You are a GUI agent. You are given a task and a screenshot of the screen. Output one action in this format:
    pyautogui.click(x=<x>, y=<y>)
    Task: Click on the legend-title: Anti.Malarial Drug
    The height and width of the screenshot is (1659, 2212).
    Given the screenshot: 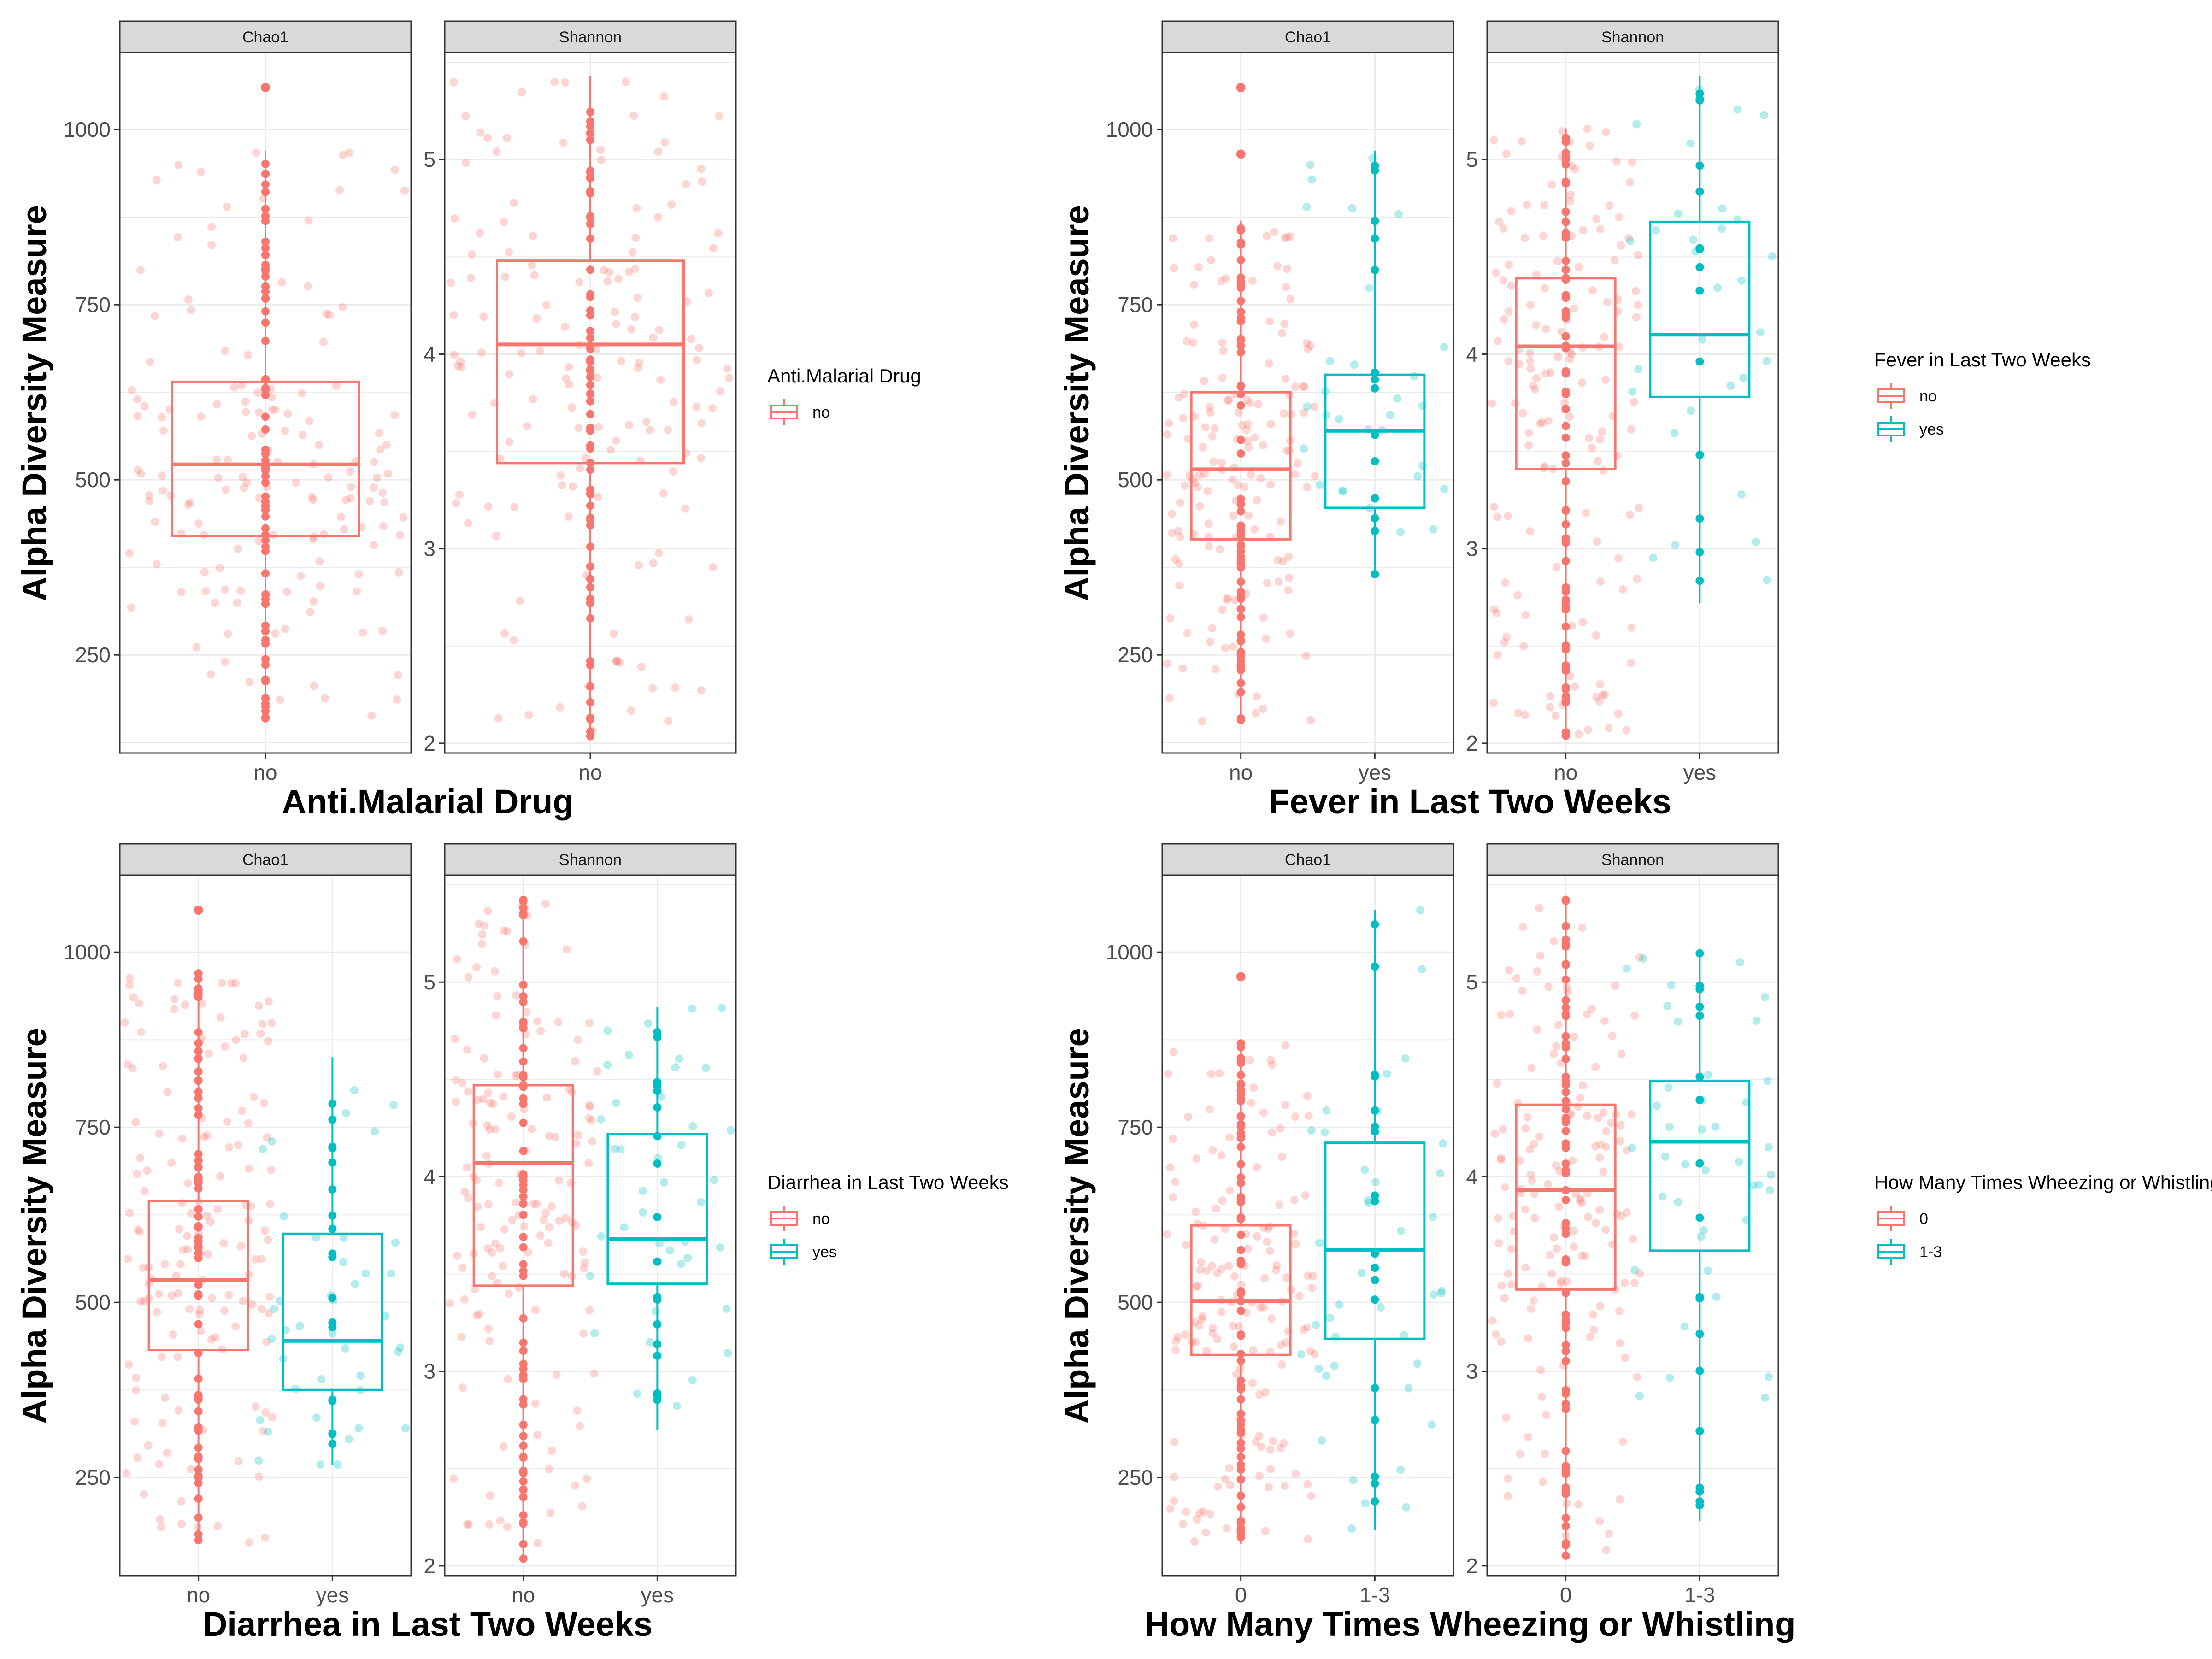 What is the action you would take?
    pyautogui.click(x=844, y=376)
    